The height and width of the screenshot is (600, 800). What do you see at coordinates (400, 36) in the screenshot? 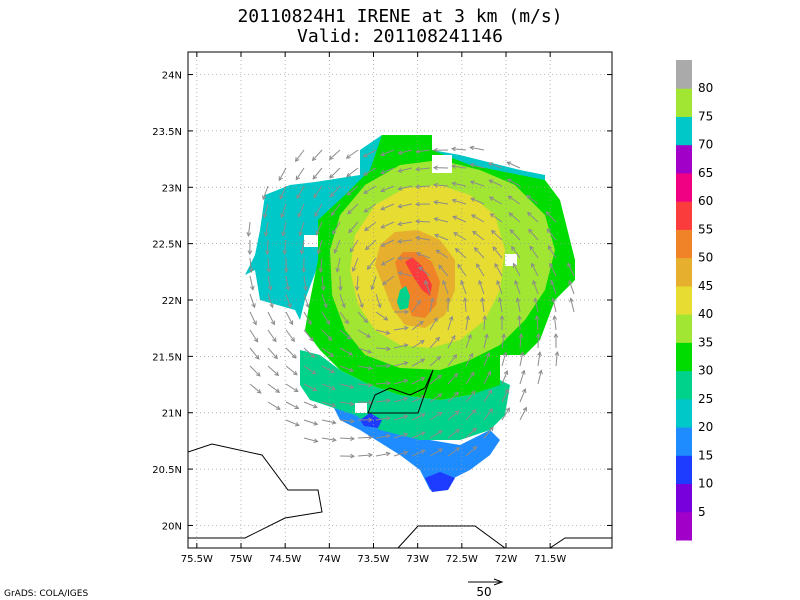
I see `figure-title-line2: Valid: 201108241146` at bounding box center [400, 36].